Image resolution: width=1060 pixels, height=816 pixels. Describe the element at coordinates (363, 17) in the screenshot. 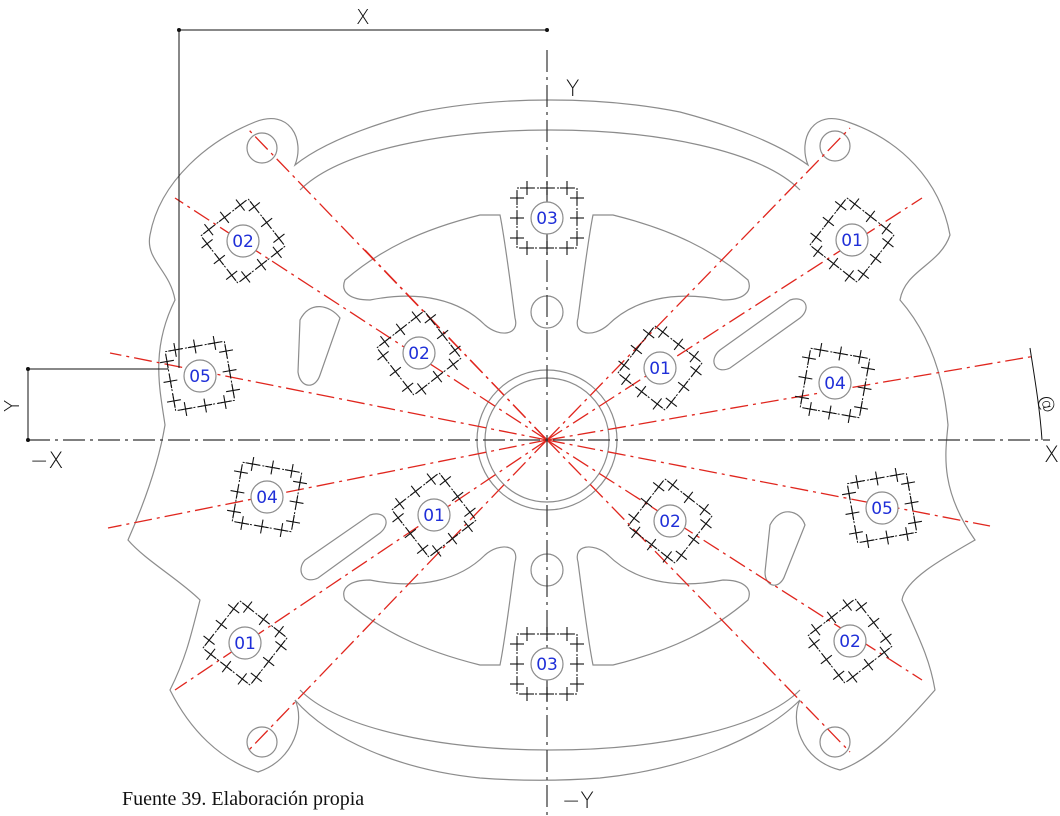

I see `dimension-x-label: X` at that location.